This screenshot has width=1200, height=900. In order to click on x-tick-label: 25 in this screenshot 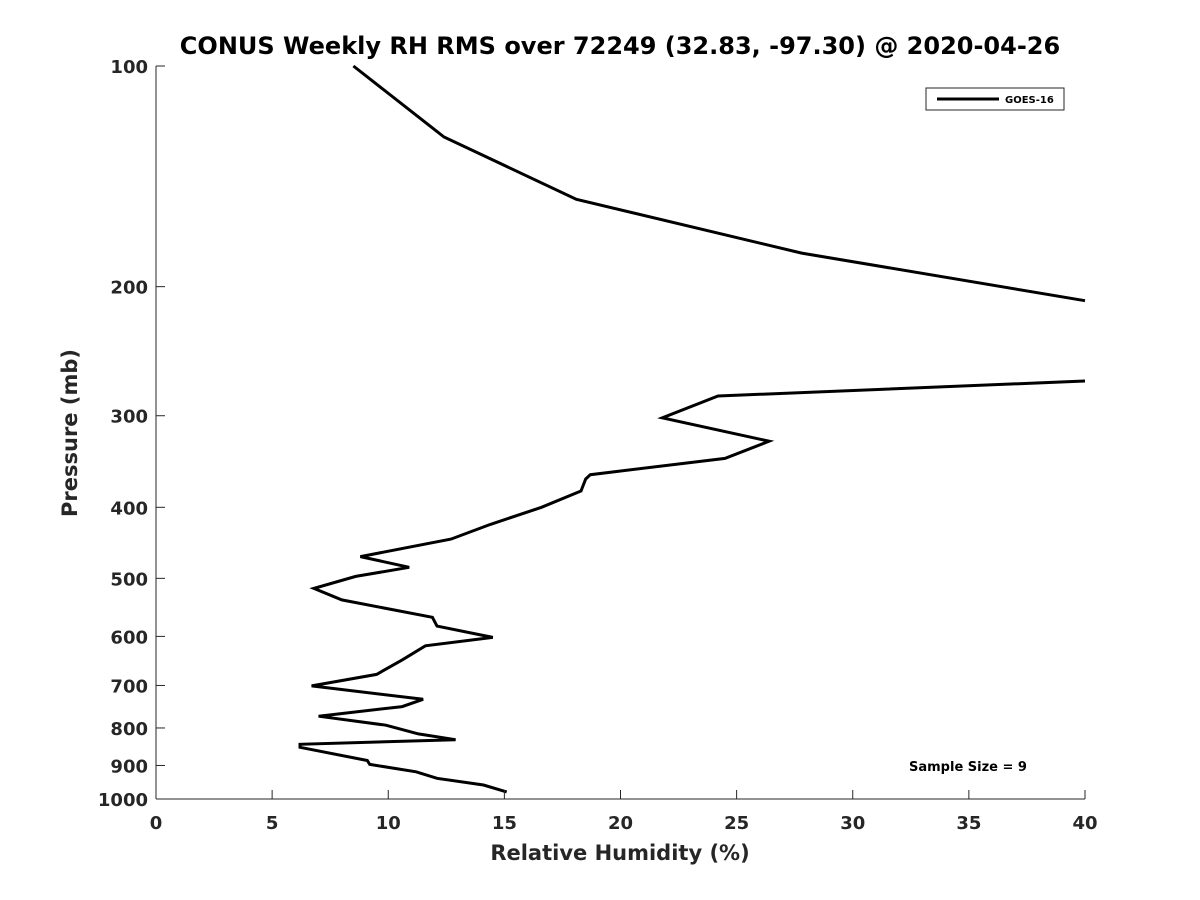, I will do `click(736, 823)`.